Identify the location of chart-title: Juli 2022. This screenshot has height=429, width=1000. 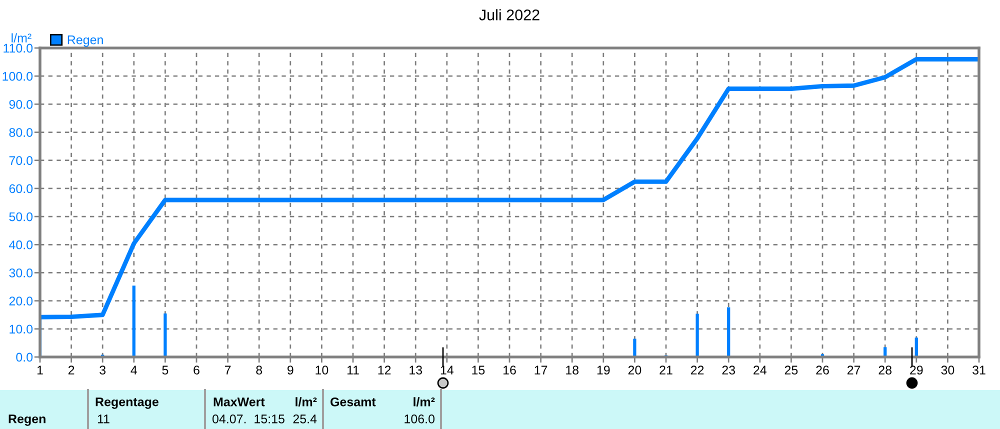
(509, 14).